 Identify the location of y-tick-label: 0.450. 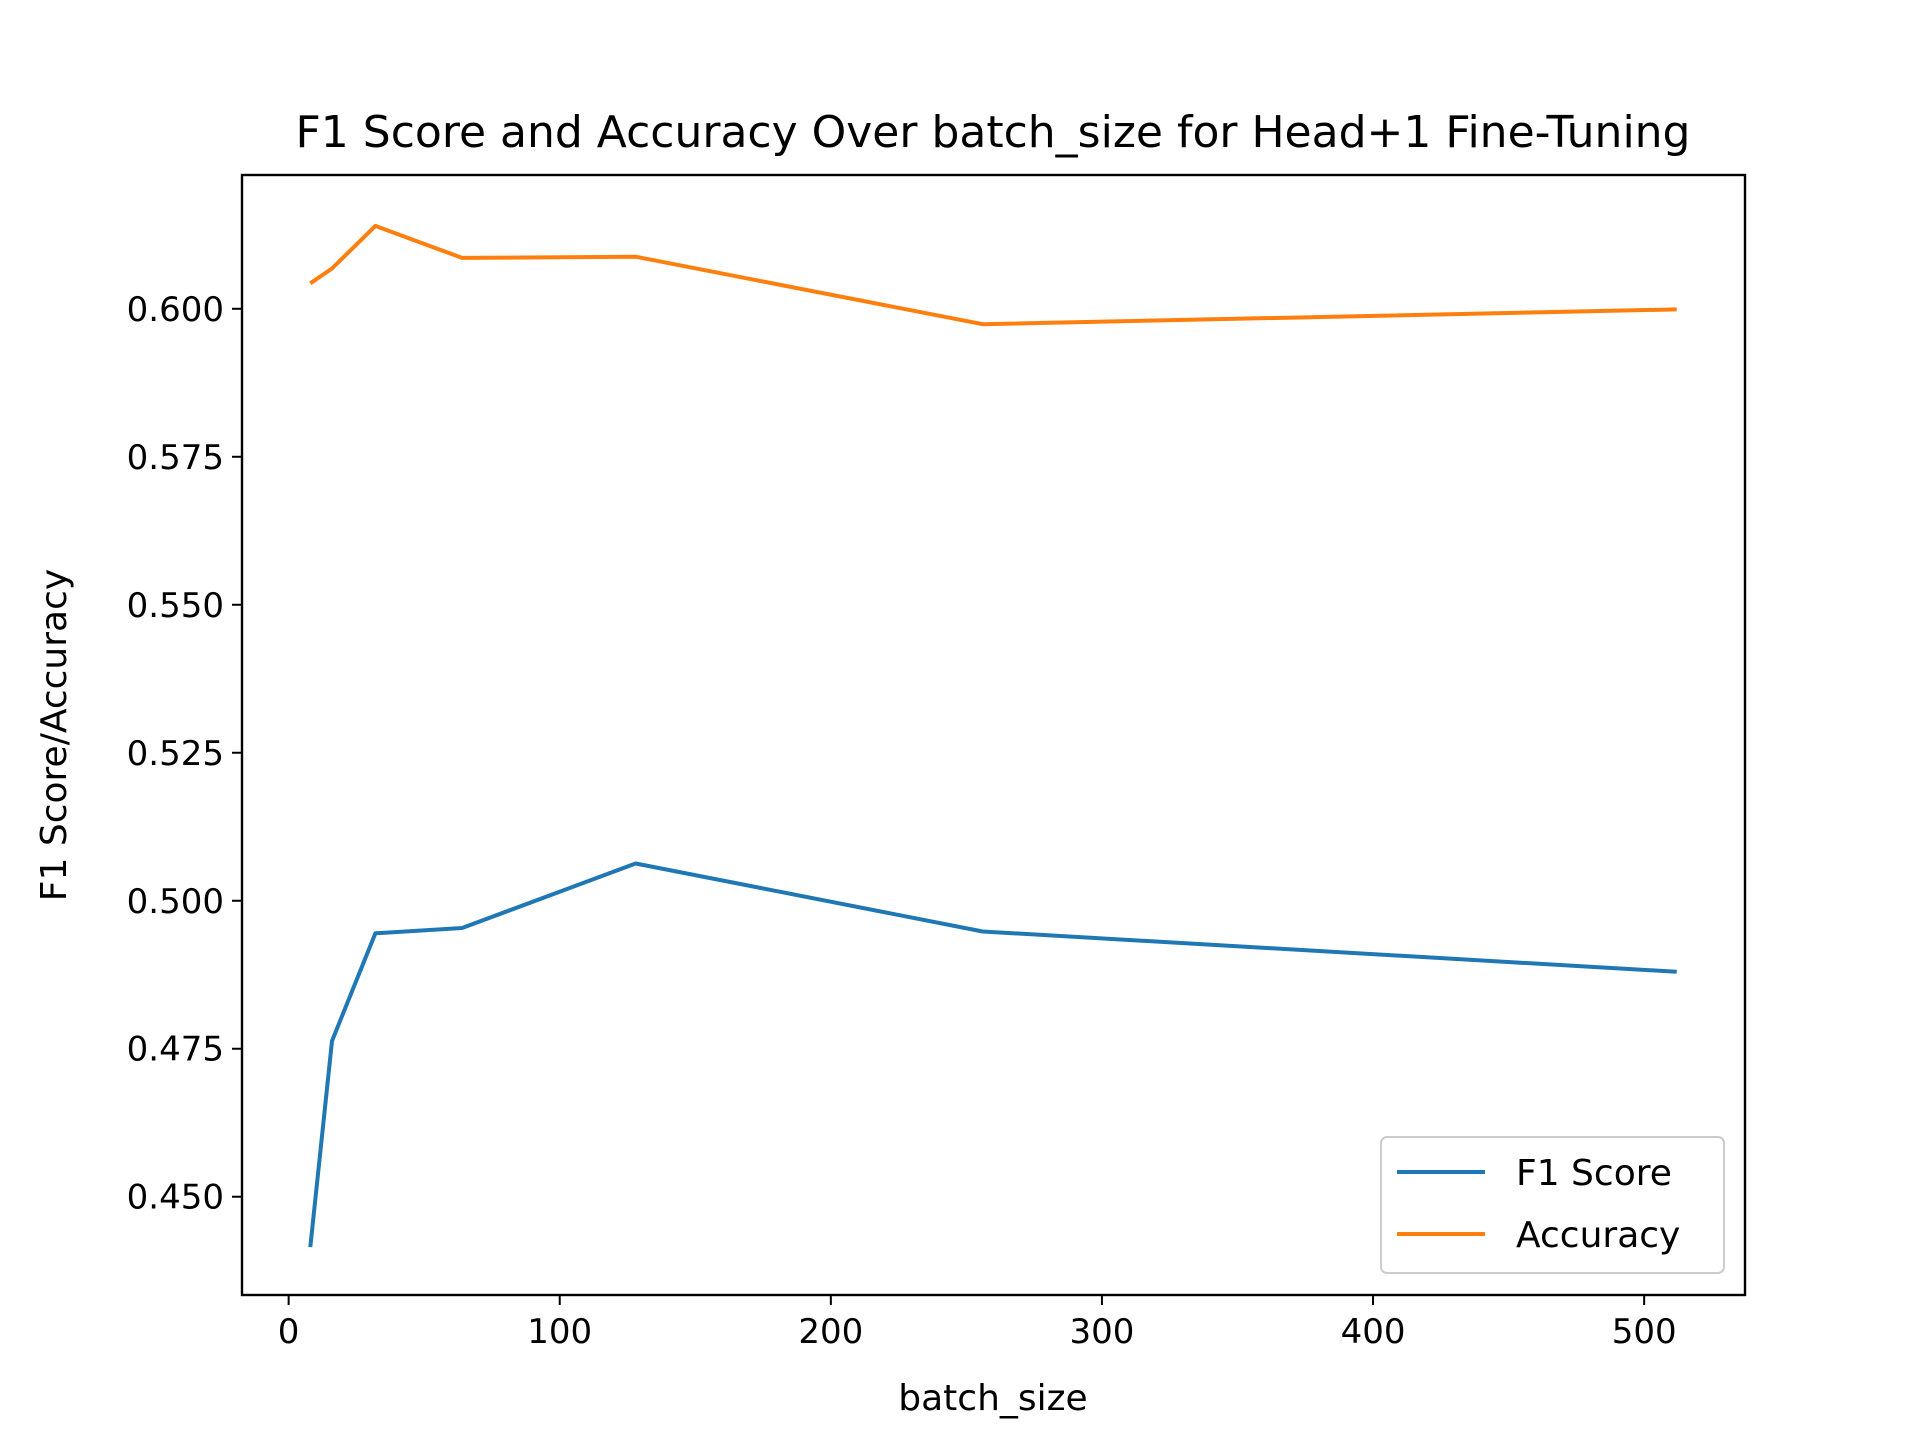
(175, 1198).